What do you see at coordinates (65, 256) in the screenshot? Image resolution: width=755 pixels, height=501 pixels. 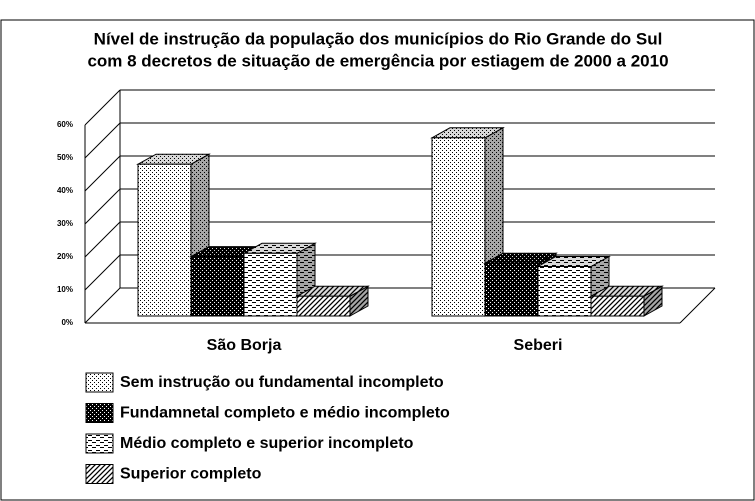 I see `y-tick-label: 20%` at bounding box center [65, 256].